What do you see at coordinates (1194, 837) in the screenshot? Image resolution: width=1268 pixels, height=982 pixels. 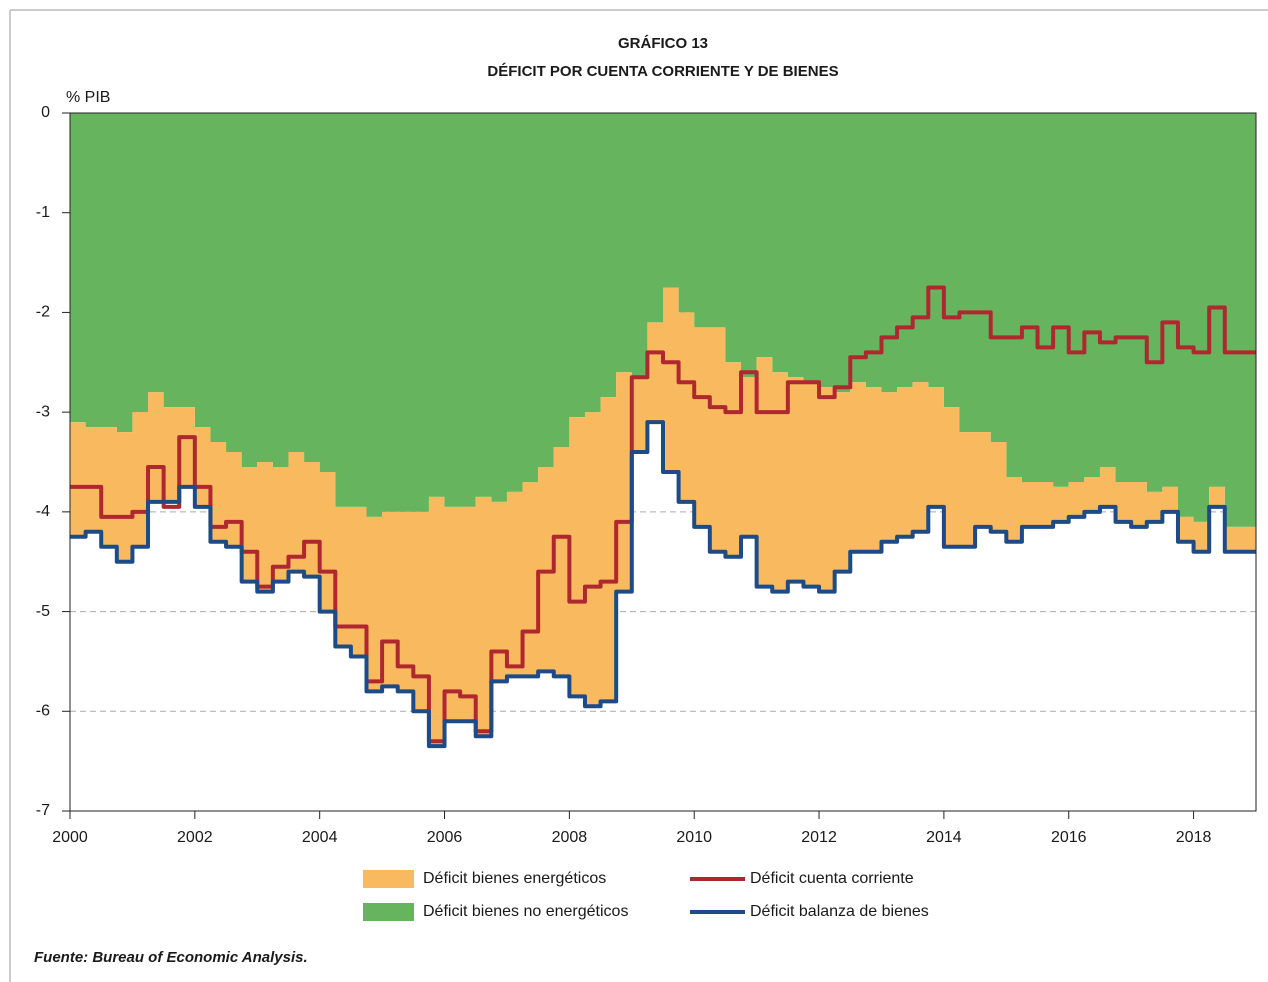 I see `x-tick-label: 2018` at bounding box center [1194, 837].